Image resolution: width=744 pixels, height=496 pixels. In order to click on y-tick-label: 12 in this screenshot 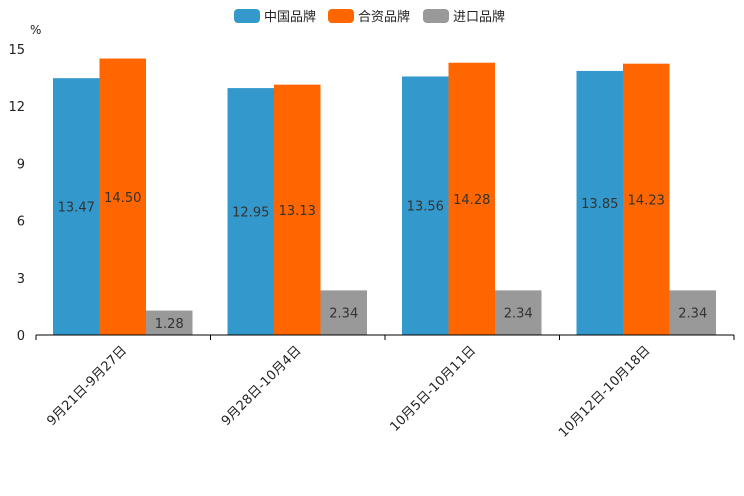, I will do `click(16, 107)`.